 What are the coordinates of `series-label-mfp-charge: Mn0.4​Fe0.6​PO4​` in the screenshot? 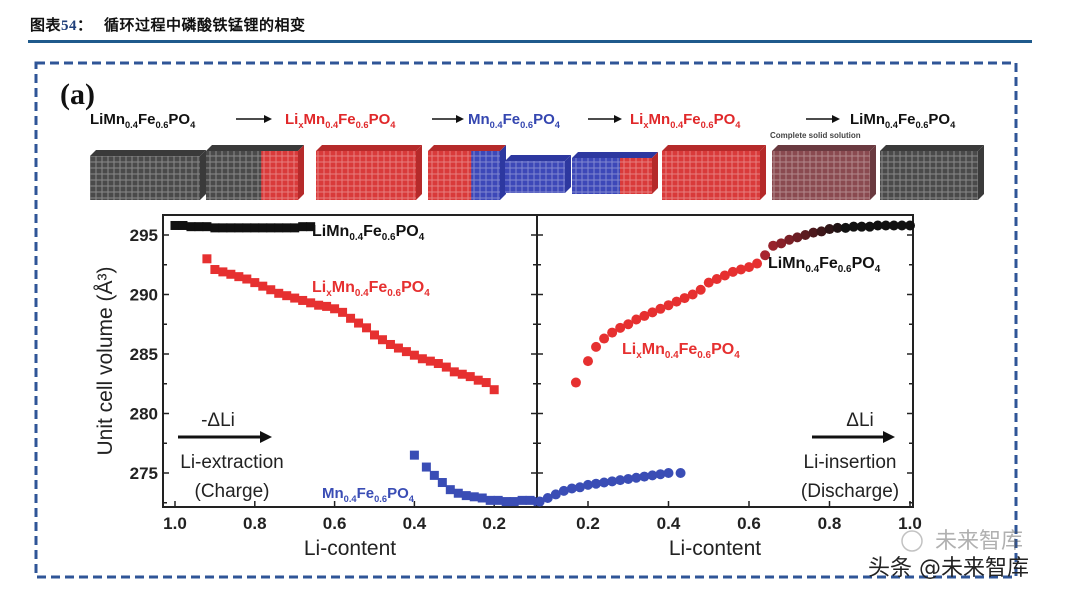 It's located at (368, 494).